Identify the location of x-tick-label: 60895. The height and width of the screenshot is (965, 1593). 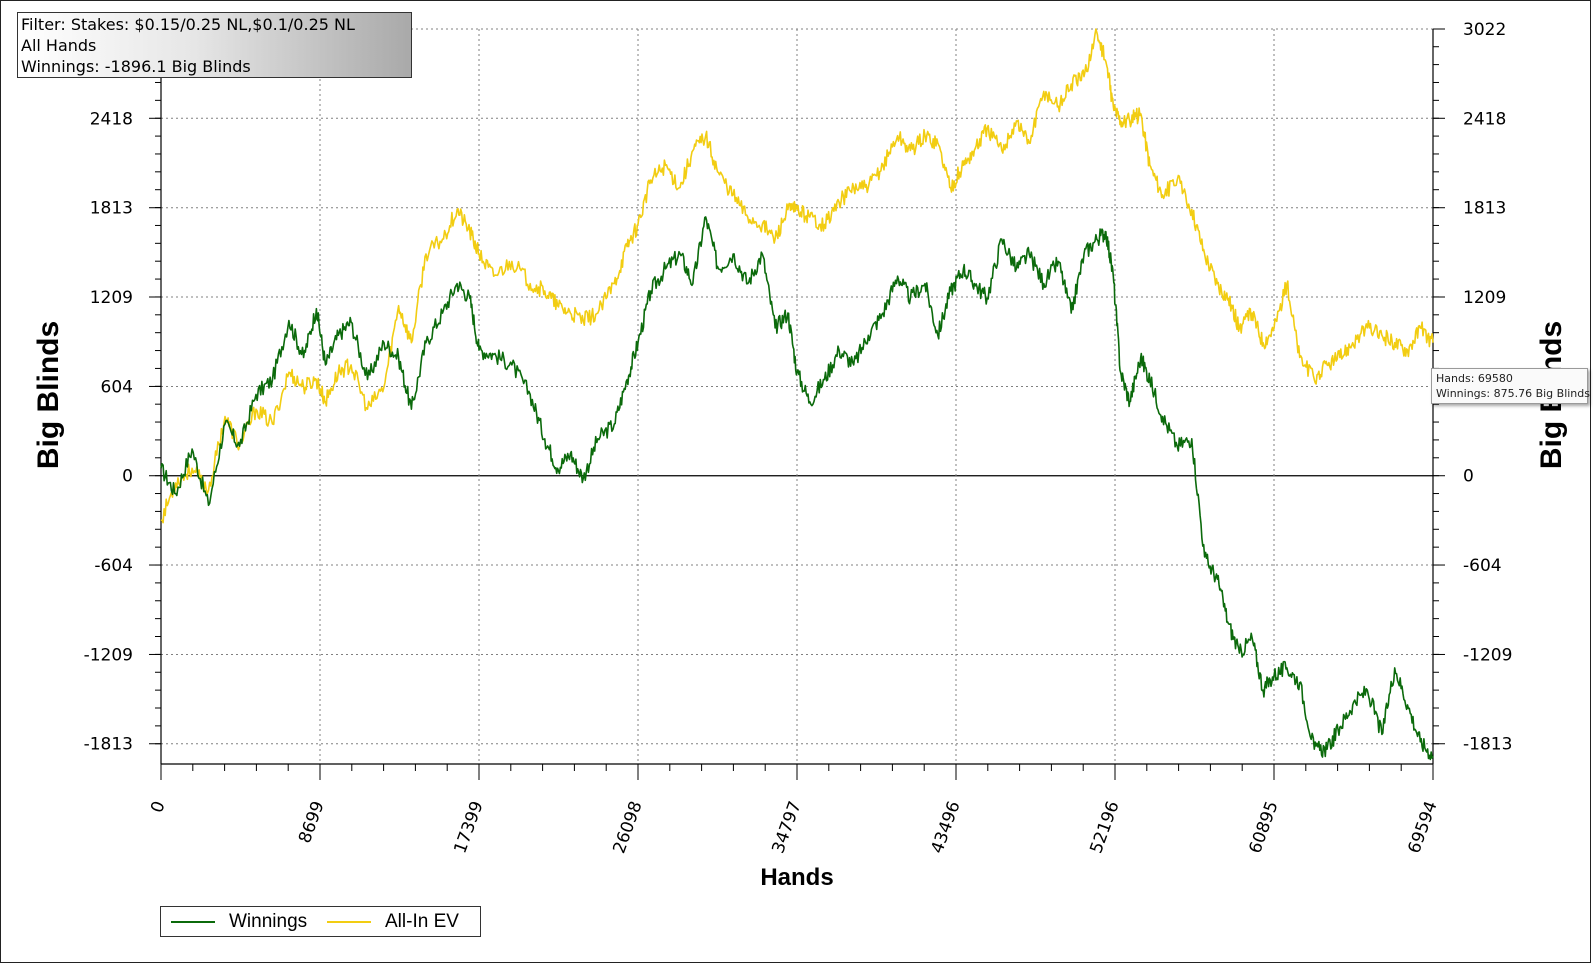
(1263, 828).